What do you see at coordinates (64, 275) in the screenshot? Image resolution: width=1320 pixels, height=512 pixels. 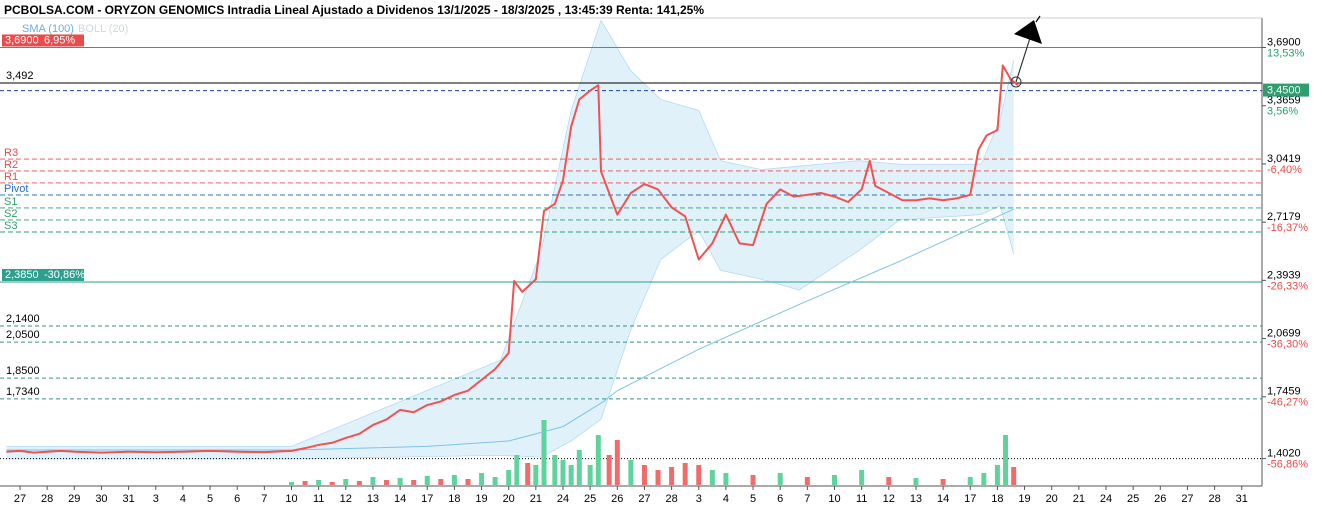 I see `level-pct: -30,86%` at bounding box center [64, 275].